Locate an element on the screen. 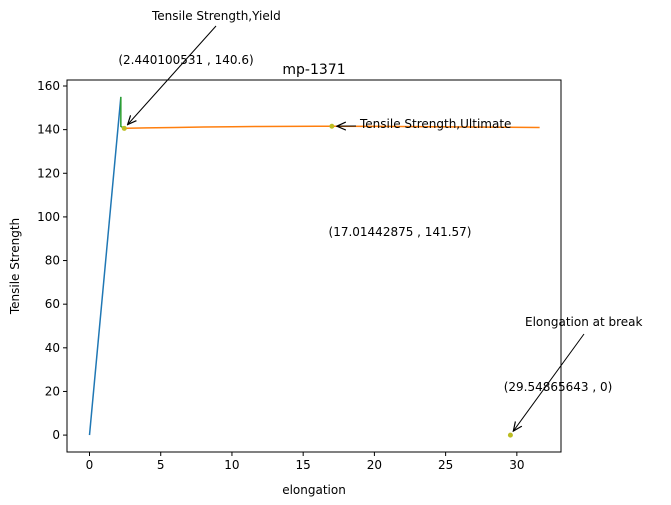 Image resolution: width=671 pixels, height=505 pixels. value-label: (29.54865643 , 0) is located at coordinates (558, 387).